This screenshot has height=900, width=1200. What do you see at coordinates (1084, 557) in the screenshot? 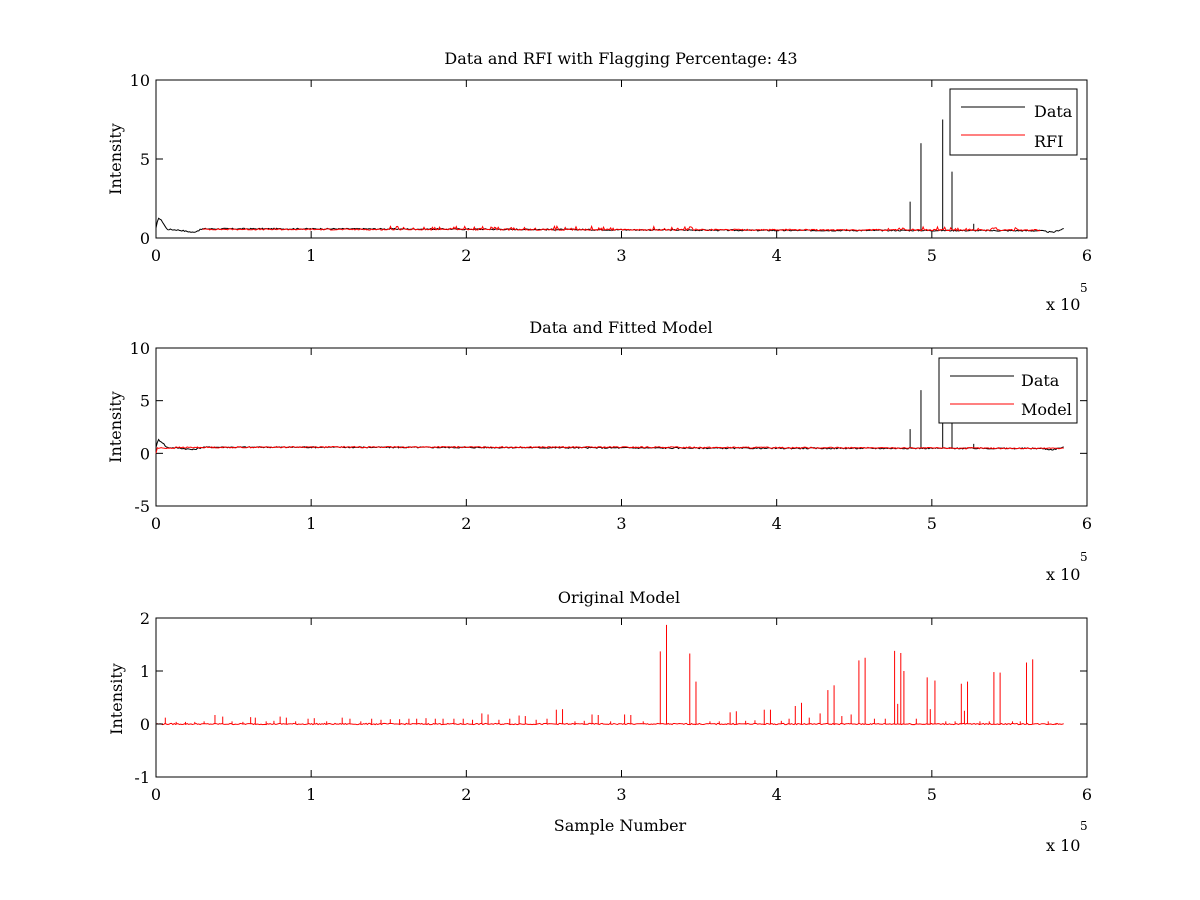
I see `panel-2-x-exponent-power: 5` at bounding box center [1084, 557].